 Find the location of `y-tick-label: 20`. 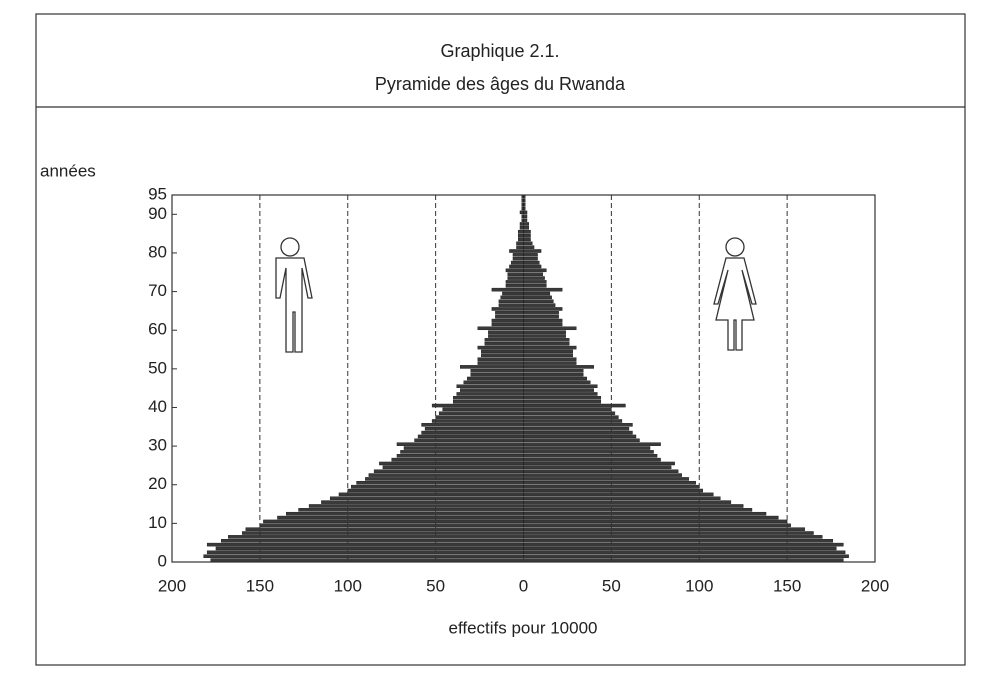

y-tick-label: 20 is located at coordinates (157, 483).